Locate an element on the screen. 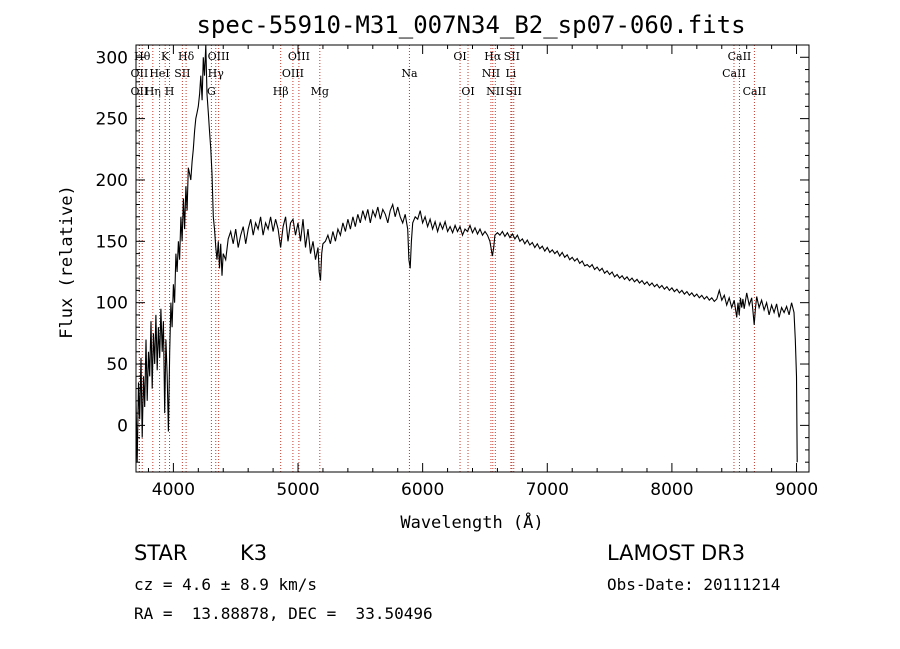  x-tick-label-5: 9000 is located at coordinates (796, 490).